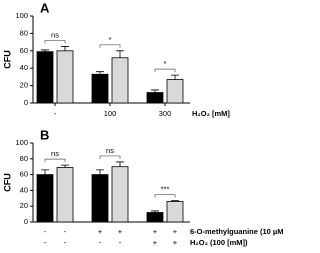 This screenshot has height=253, width=320. I want to click on panel-label: B, so click(44, 134).